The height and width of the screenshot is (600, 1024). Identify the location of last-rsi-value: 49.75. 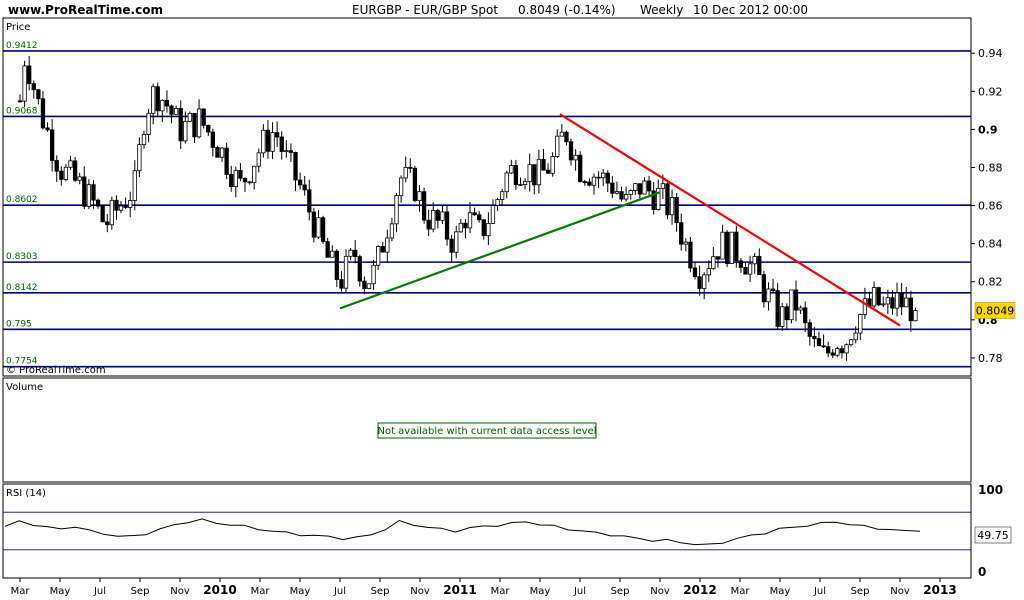
(993, 535).